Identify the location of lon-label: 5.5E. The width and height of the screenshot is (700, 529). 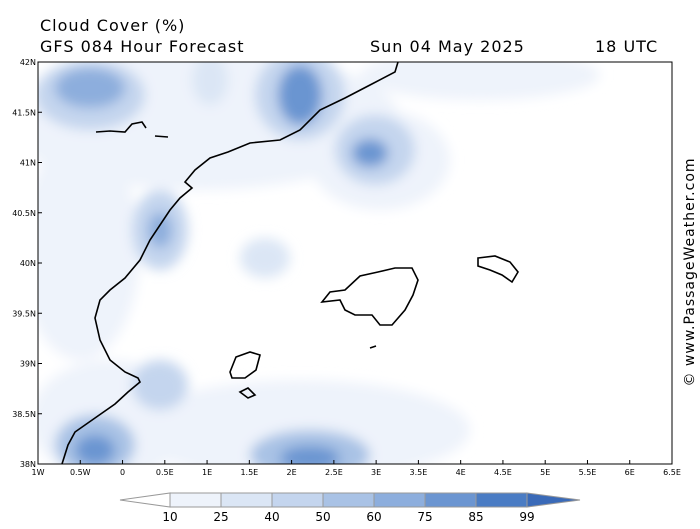
(588, 472).